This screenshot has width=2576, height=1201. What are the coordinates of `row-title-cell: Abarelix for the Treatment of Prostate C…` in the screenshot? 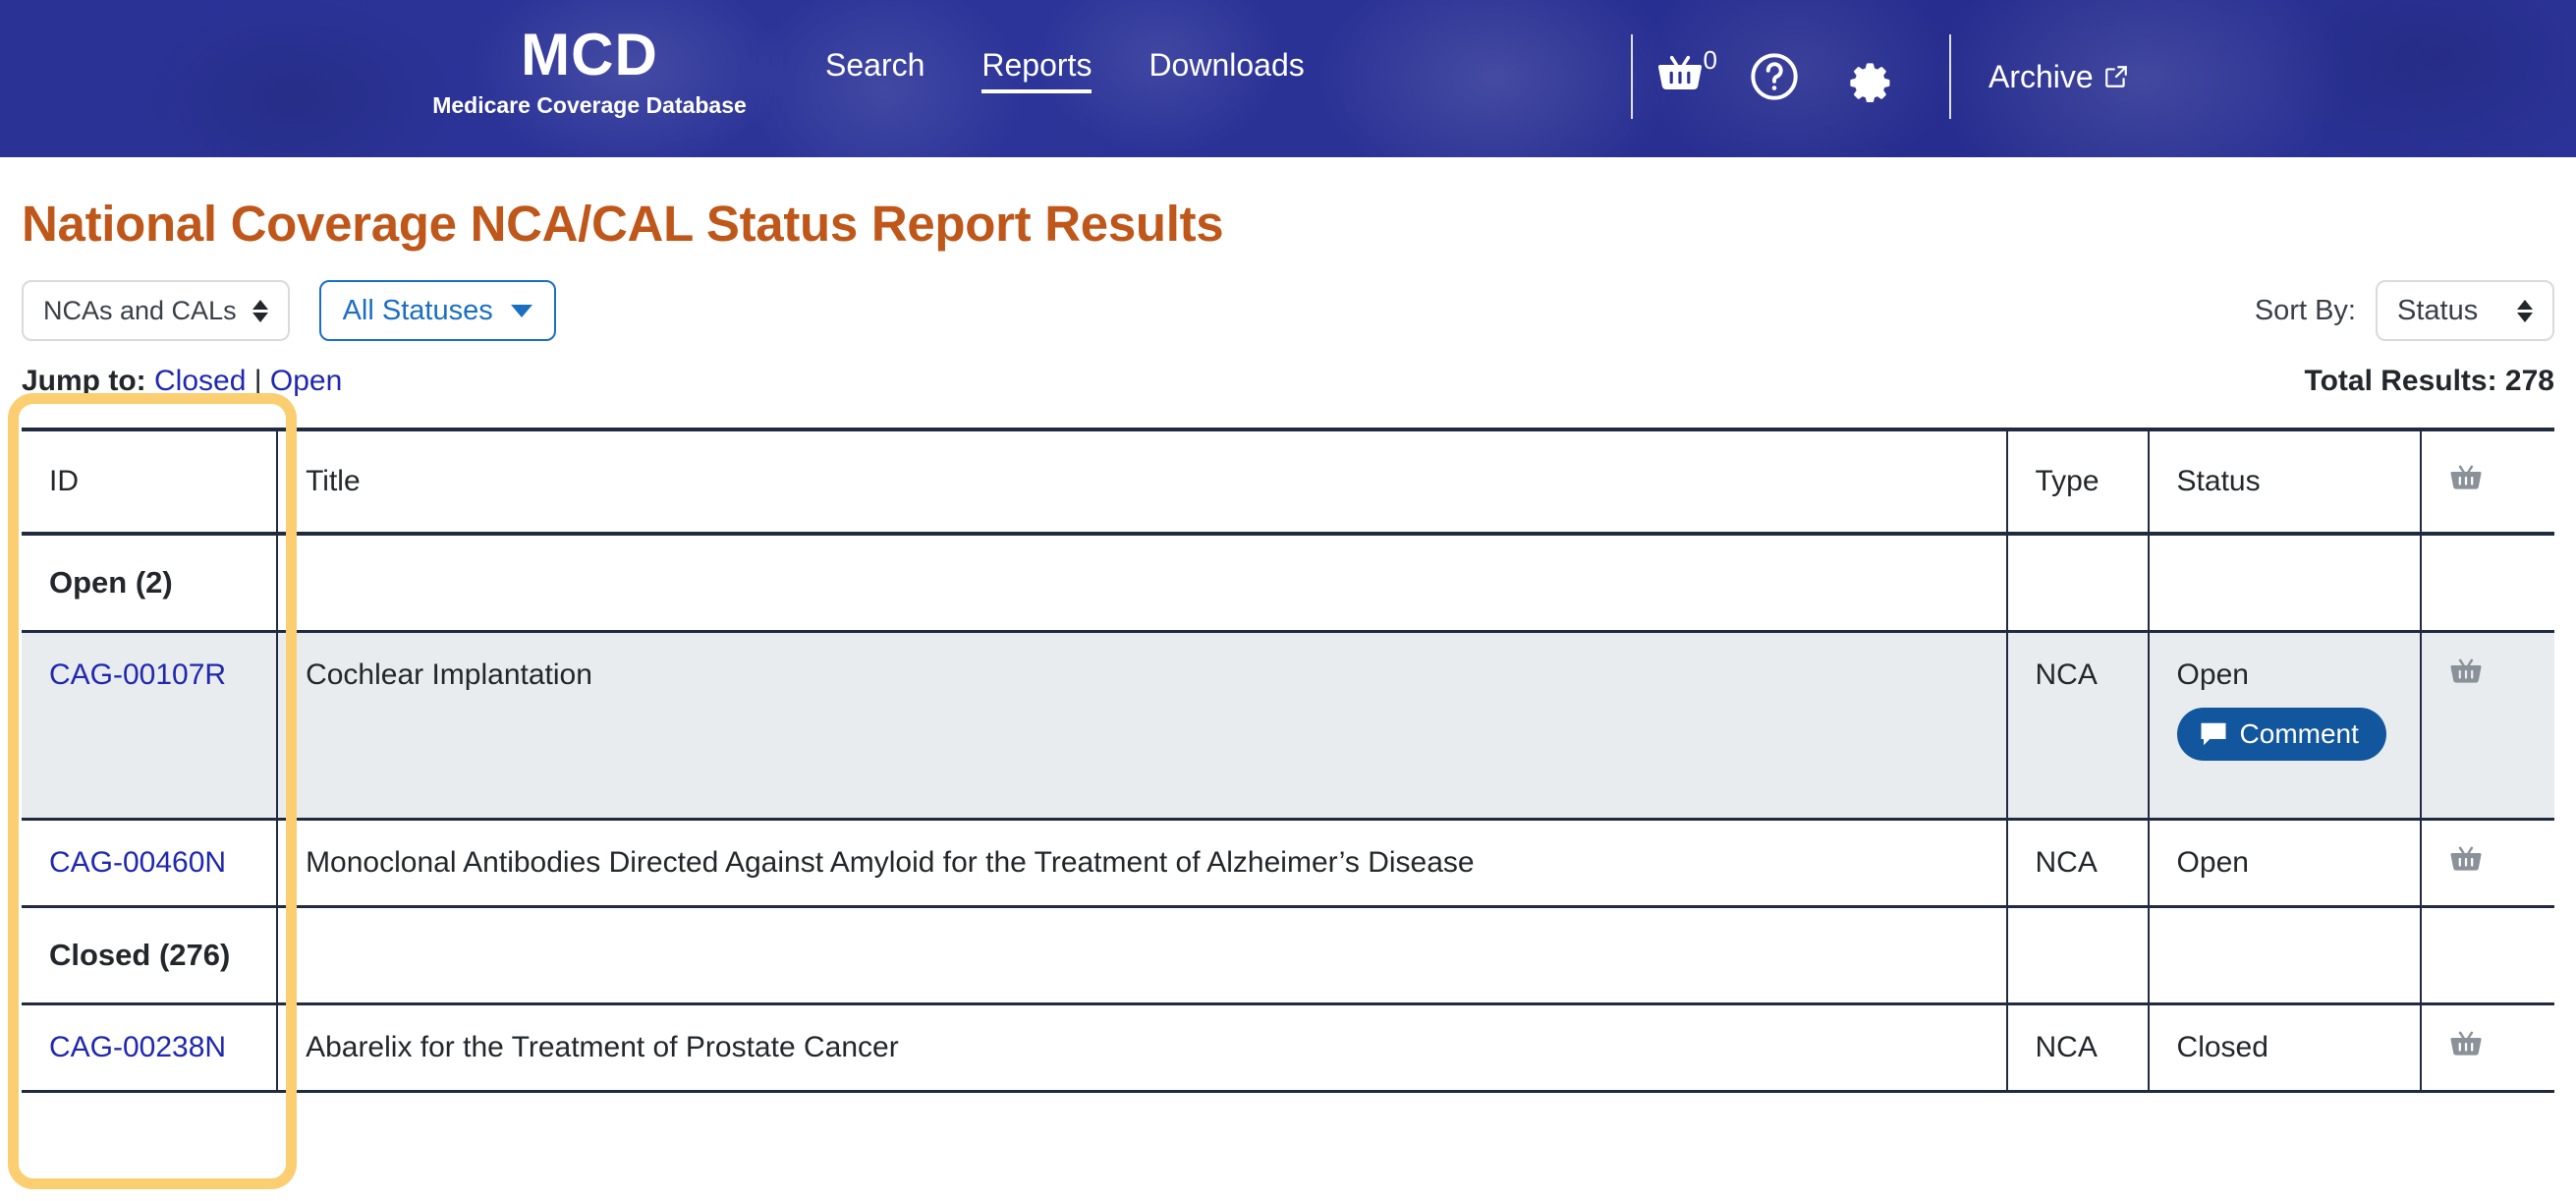 It's located at (1141, 1047).